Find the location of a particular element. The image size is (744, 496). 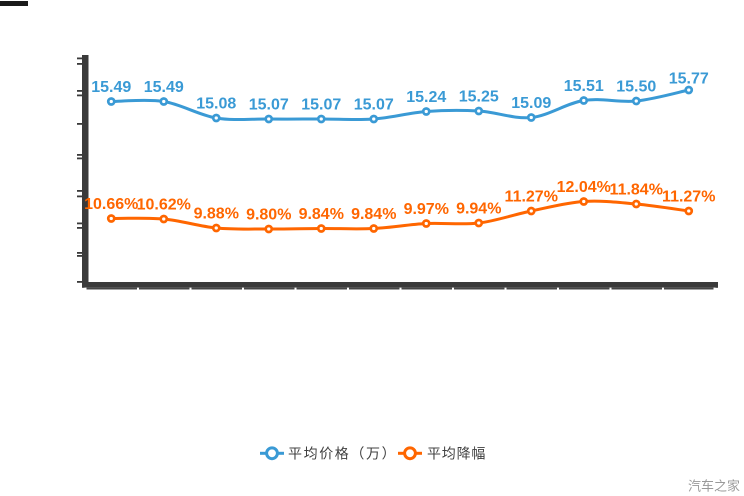

svg-text: 15.51 is located at coordinates (584, 86).